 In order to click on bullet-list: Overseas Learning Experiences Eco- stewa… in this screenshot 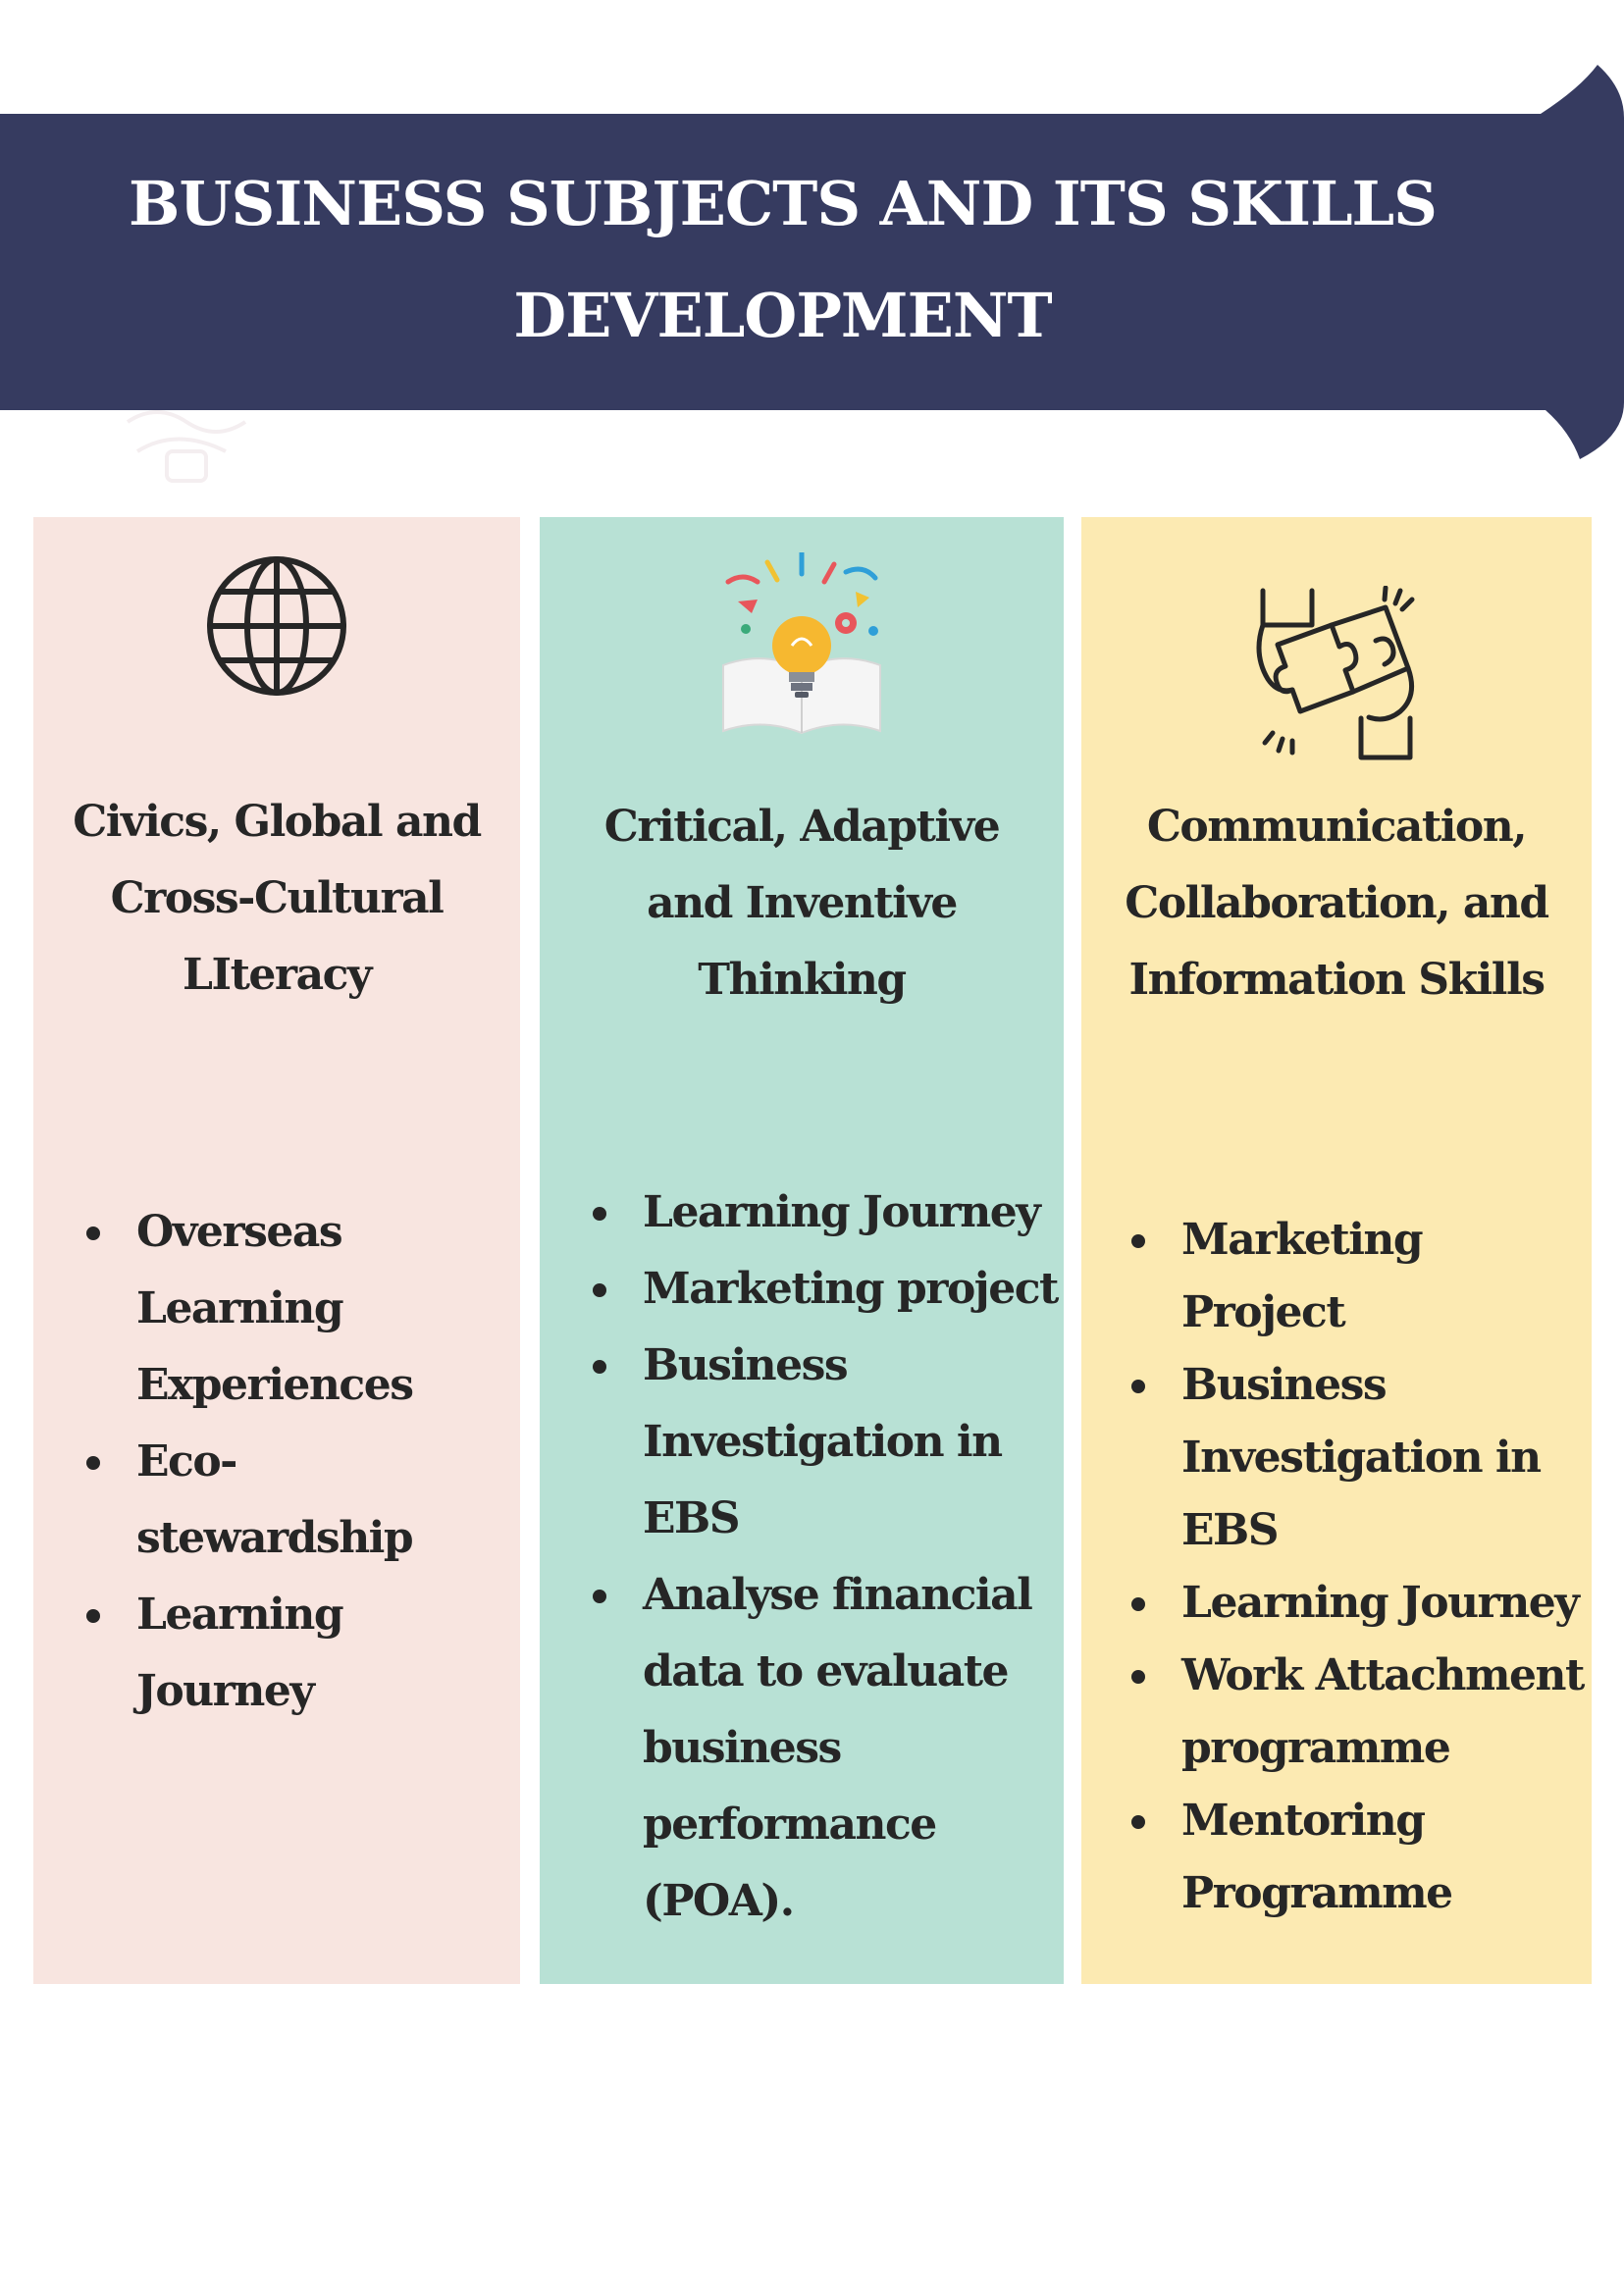, I will do `click(297, 1462)`.